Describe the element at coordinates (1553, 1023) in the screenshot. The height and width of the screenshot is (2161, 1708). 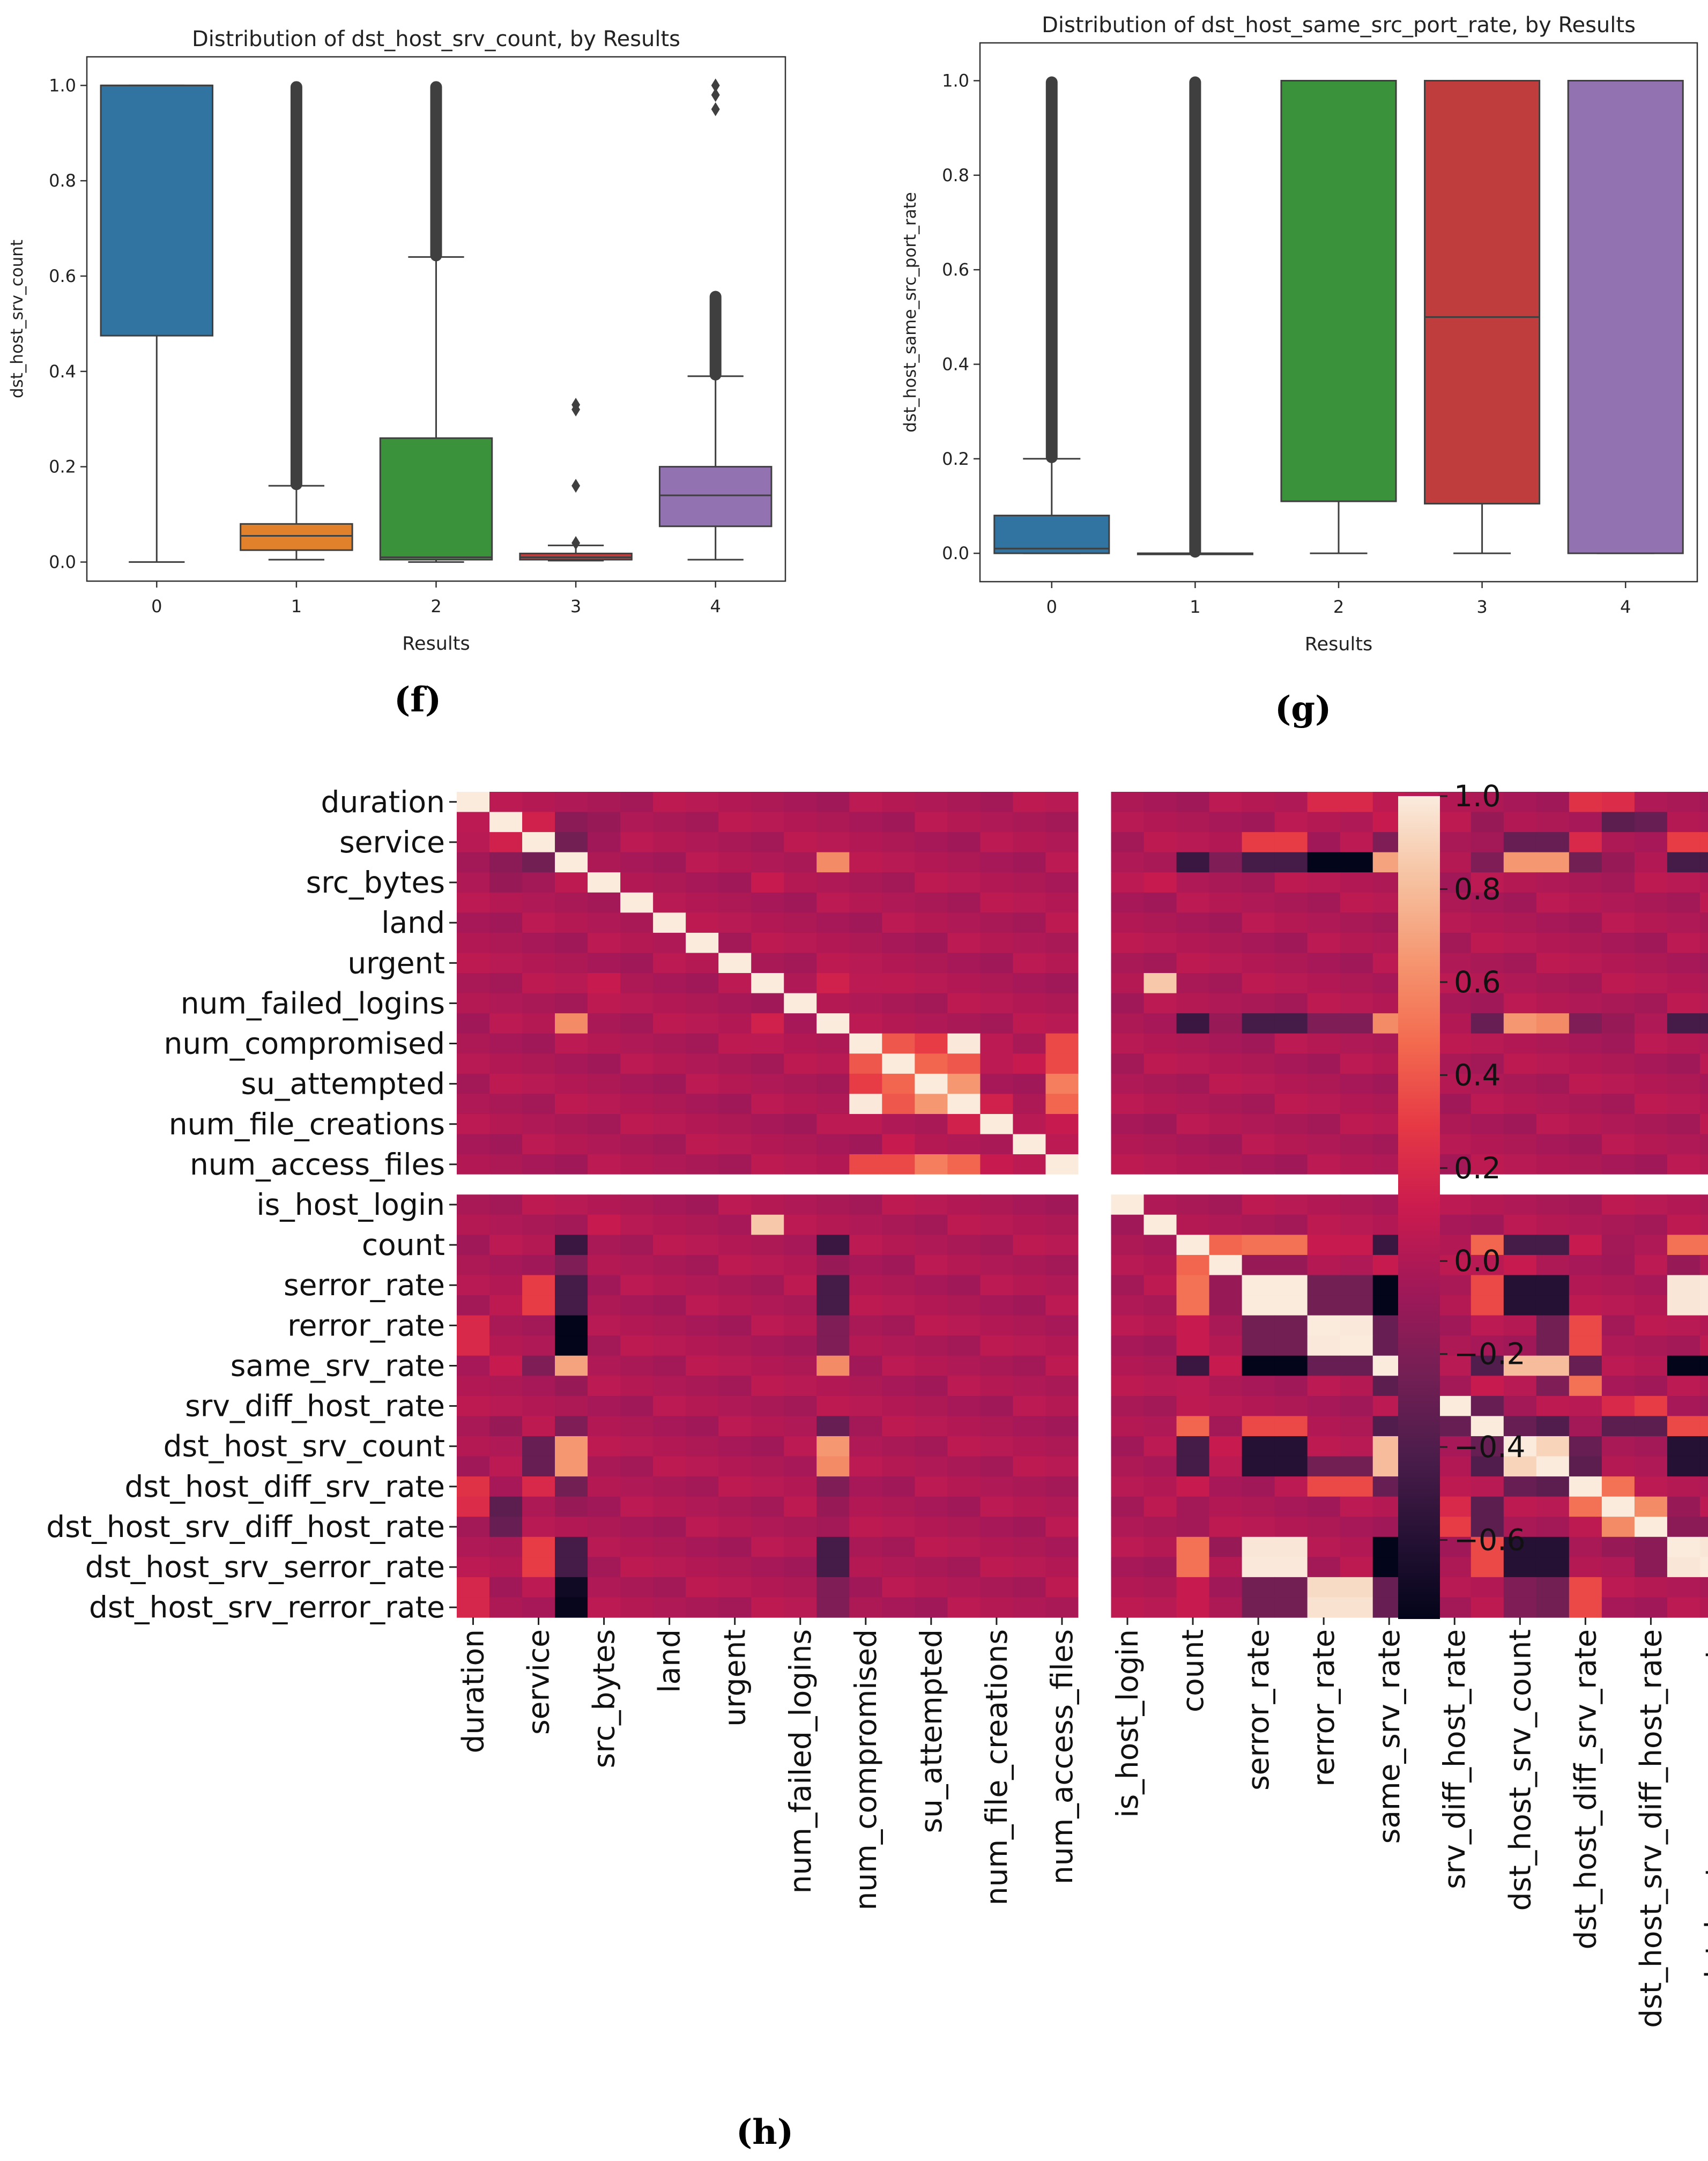
I see `heatmap-cell-logged_in-dst_host_same_srv_rate` at that location.